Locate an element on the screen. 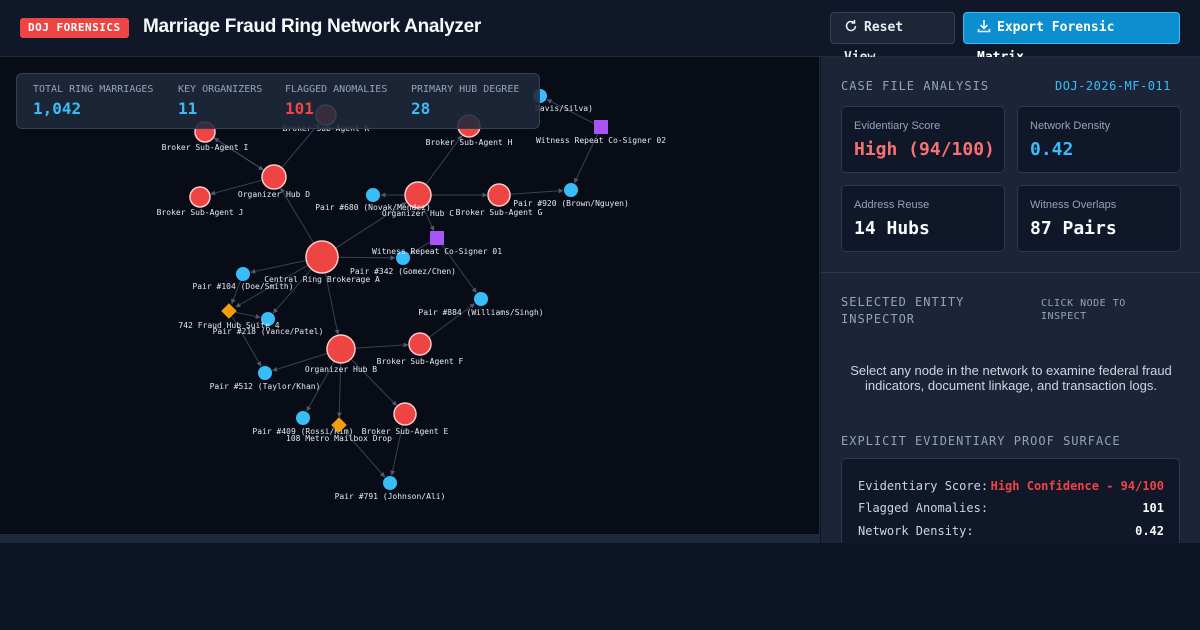 This screenshot has height=630, width=1200. graph-node-label: Witness Repeat Co-Signer 01 is located at coordinates (437, 251).